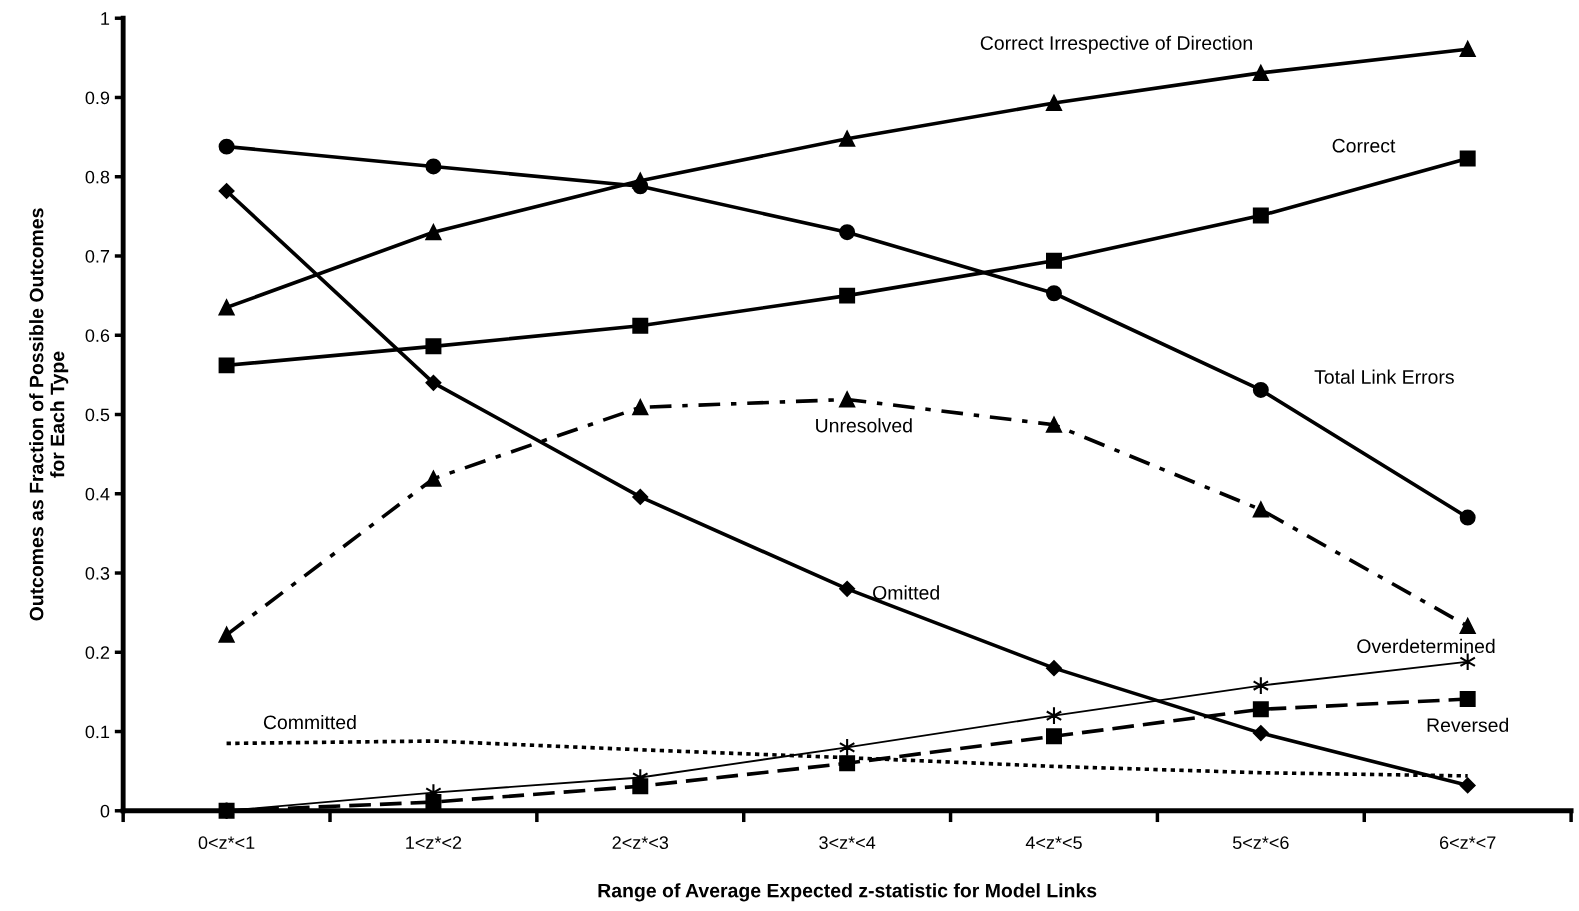  Describe the element at coordinates (1260, 843) in the screenshot. I see `x-tick-label: 5<z*<6` at that location.